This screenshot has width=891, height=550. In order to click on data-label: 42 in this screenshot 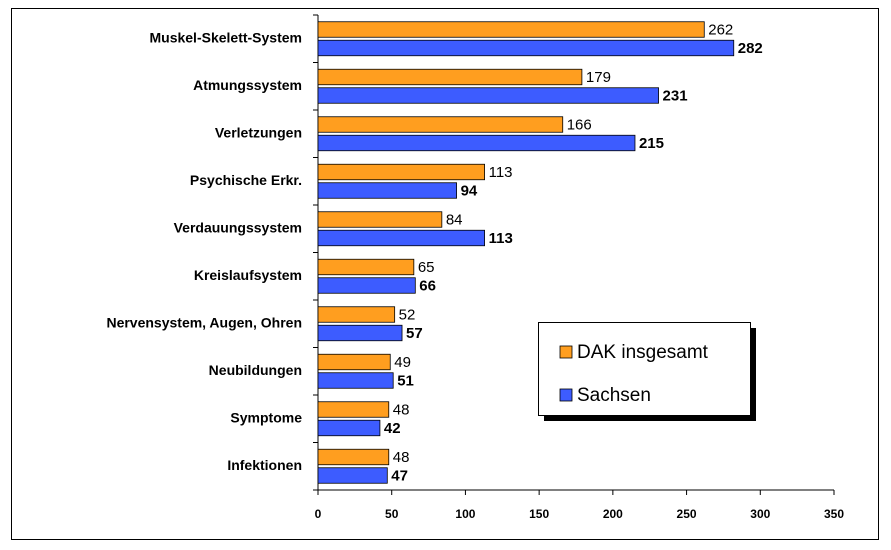, I will do `click(392, 428)`.